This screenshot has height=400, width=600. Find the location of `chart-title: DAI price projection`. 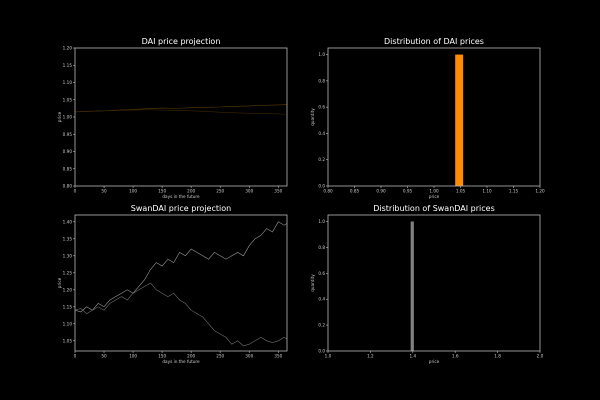

chart-title: DAI price projection is located at coordinates (181, 41).